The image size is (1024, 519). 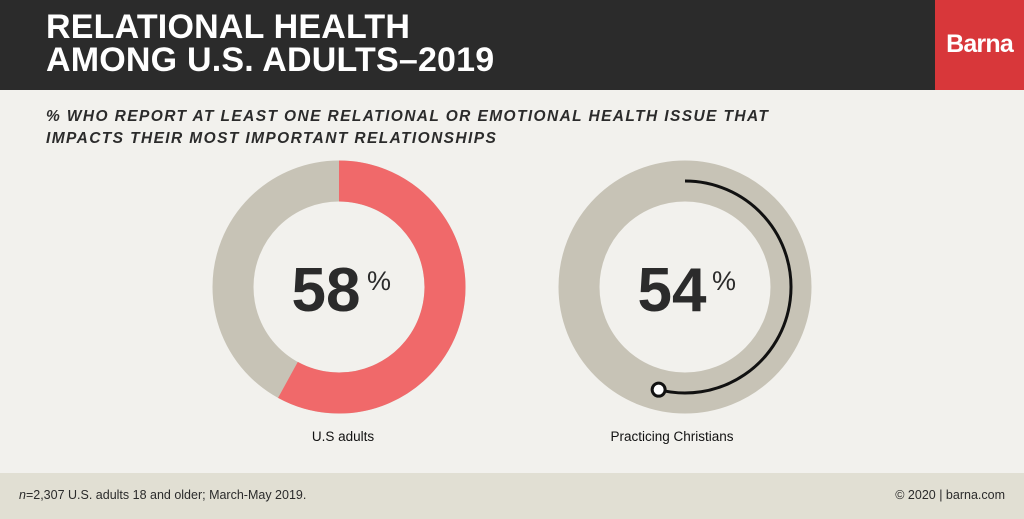 What do you see at coordinates (671, 436) in the screenshot?
I see `category-label-practicing-christians: Practicing Christians` at bounding box center [671, 436].